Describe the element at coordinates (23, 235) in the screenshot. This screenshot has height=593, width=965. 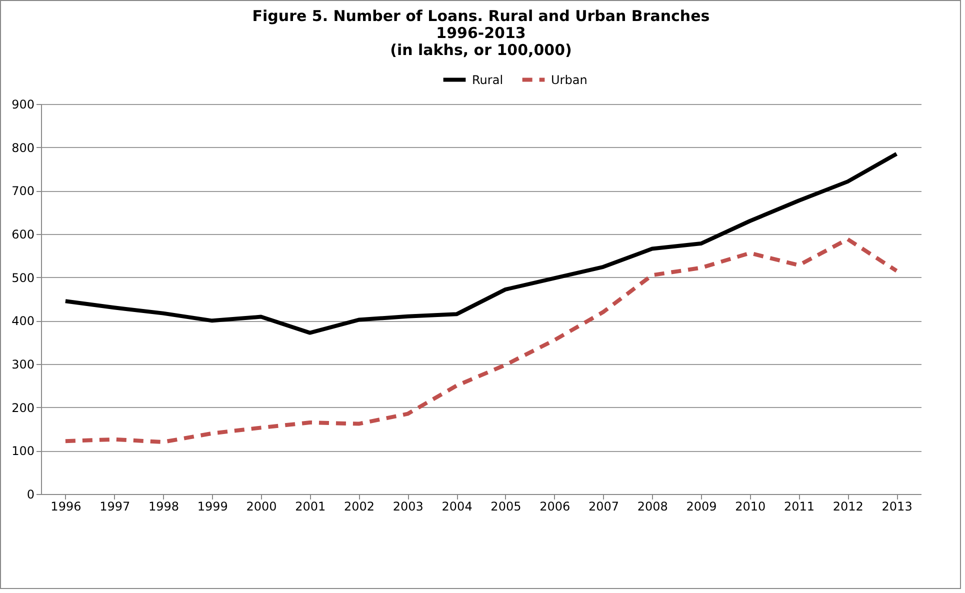
I see `y-tick-label: 600` at that location.